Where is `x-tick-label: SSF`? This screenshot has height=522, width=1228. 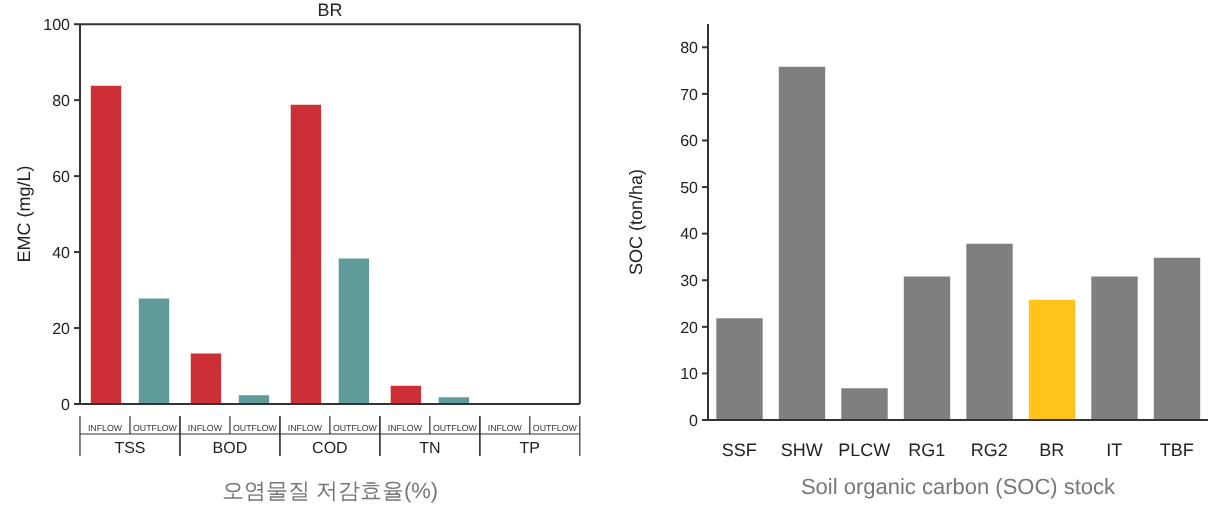
x-tick-label: SSF is located at coordinates (739, 450).